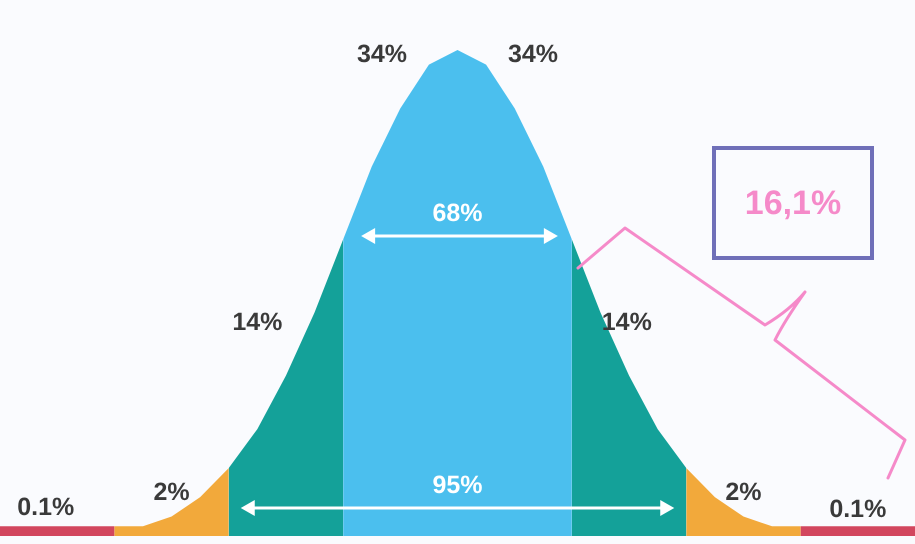 The width and height of the screenshot is (915, 544). I want to click on annotation: 95%, so click(457, 484).